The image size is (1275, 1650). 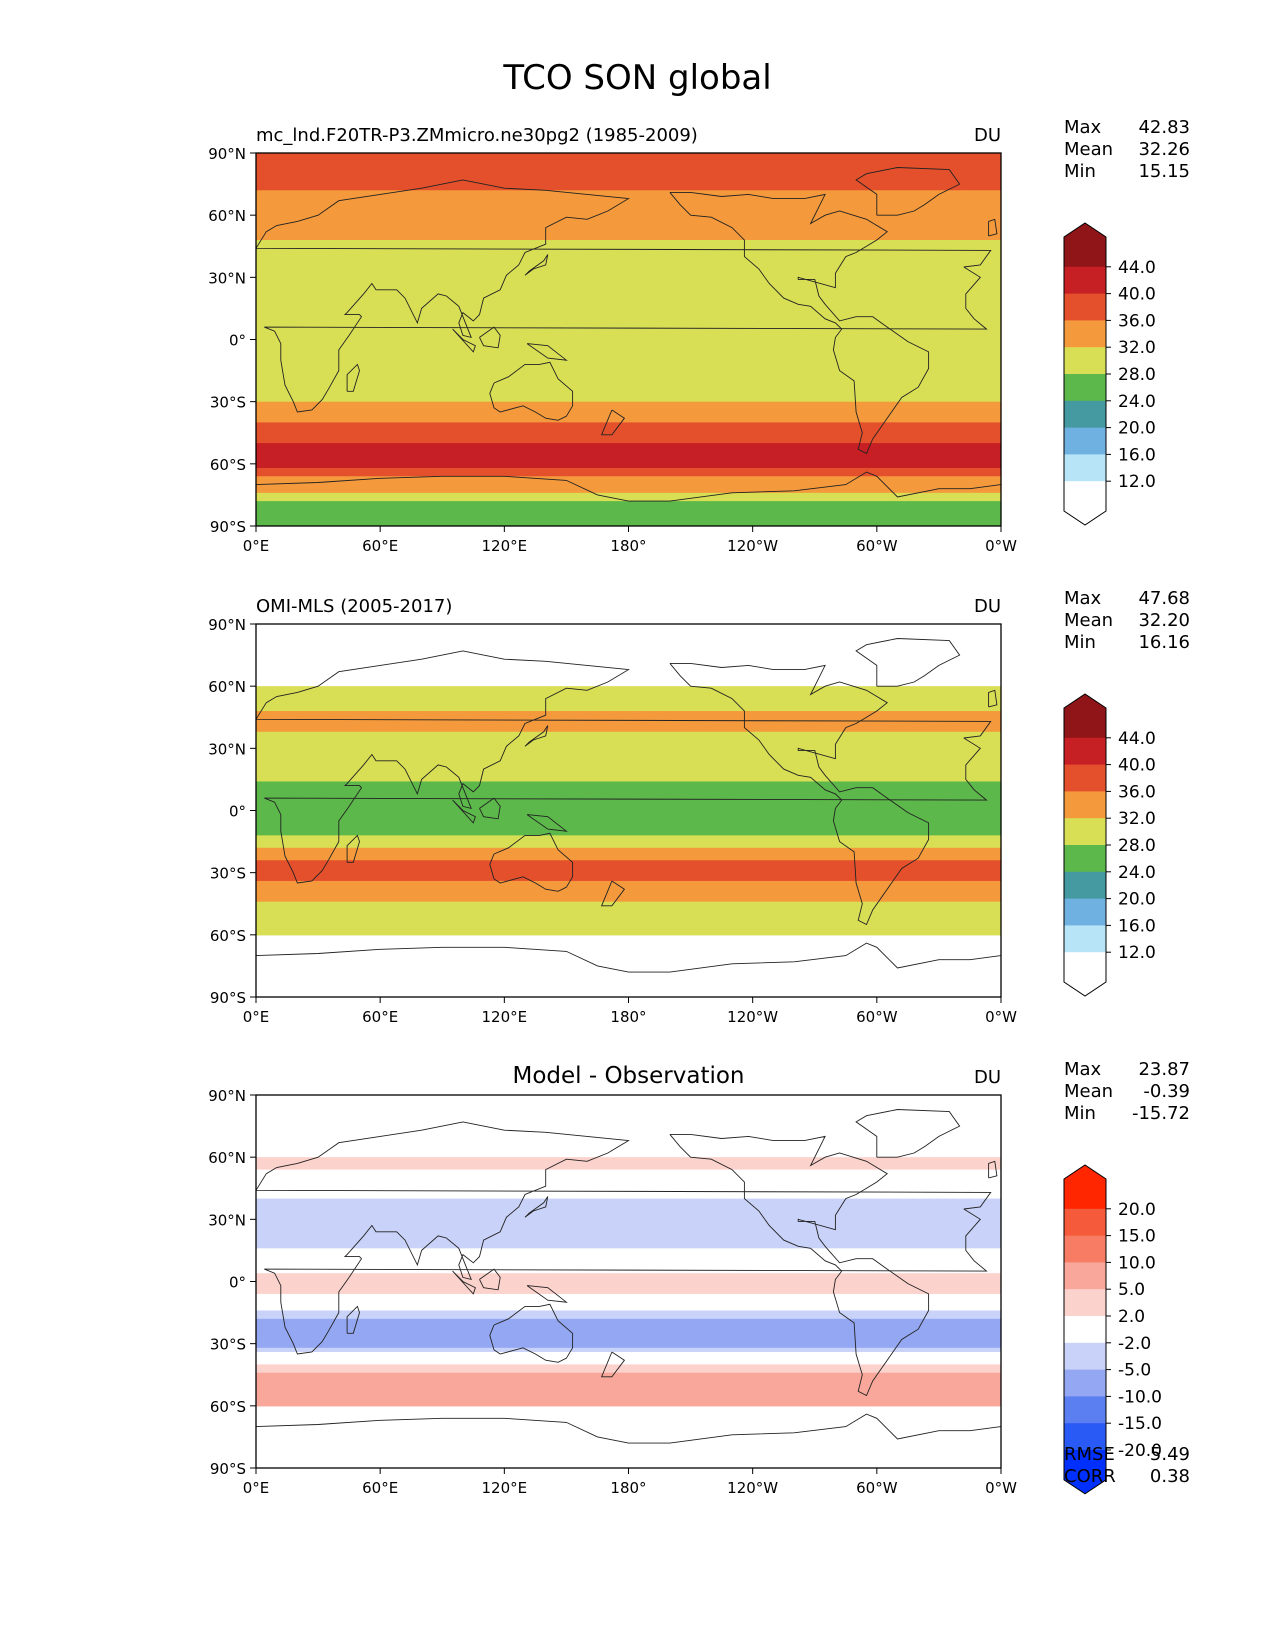 I want to click on extra-stat-value: 5.49, so click(x=1170, y=1454).